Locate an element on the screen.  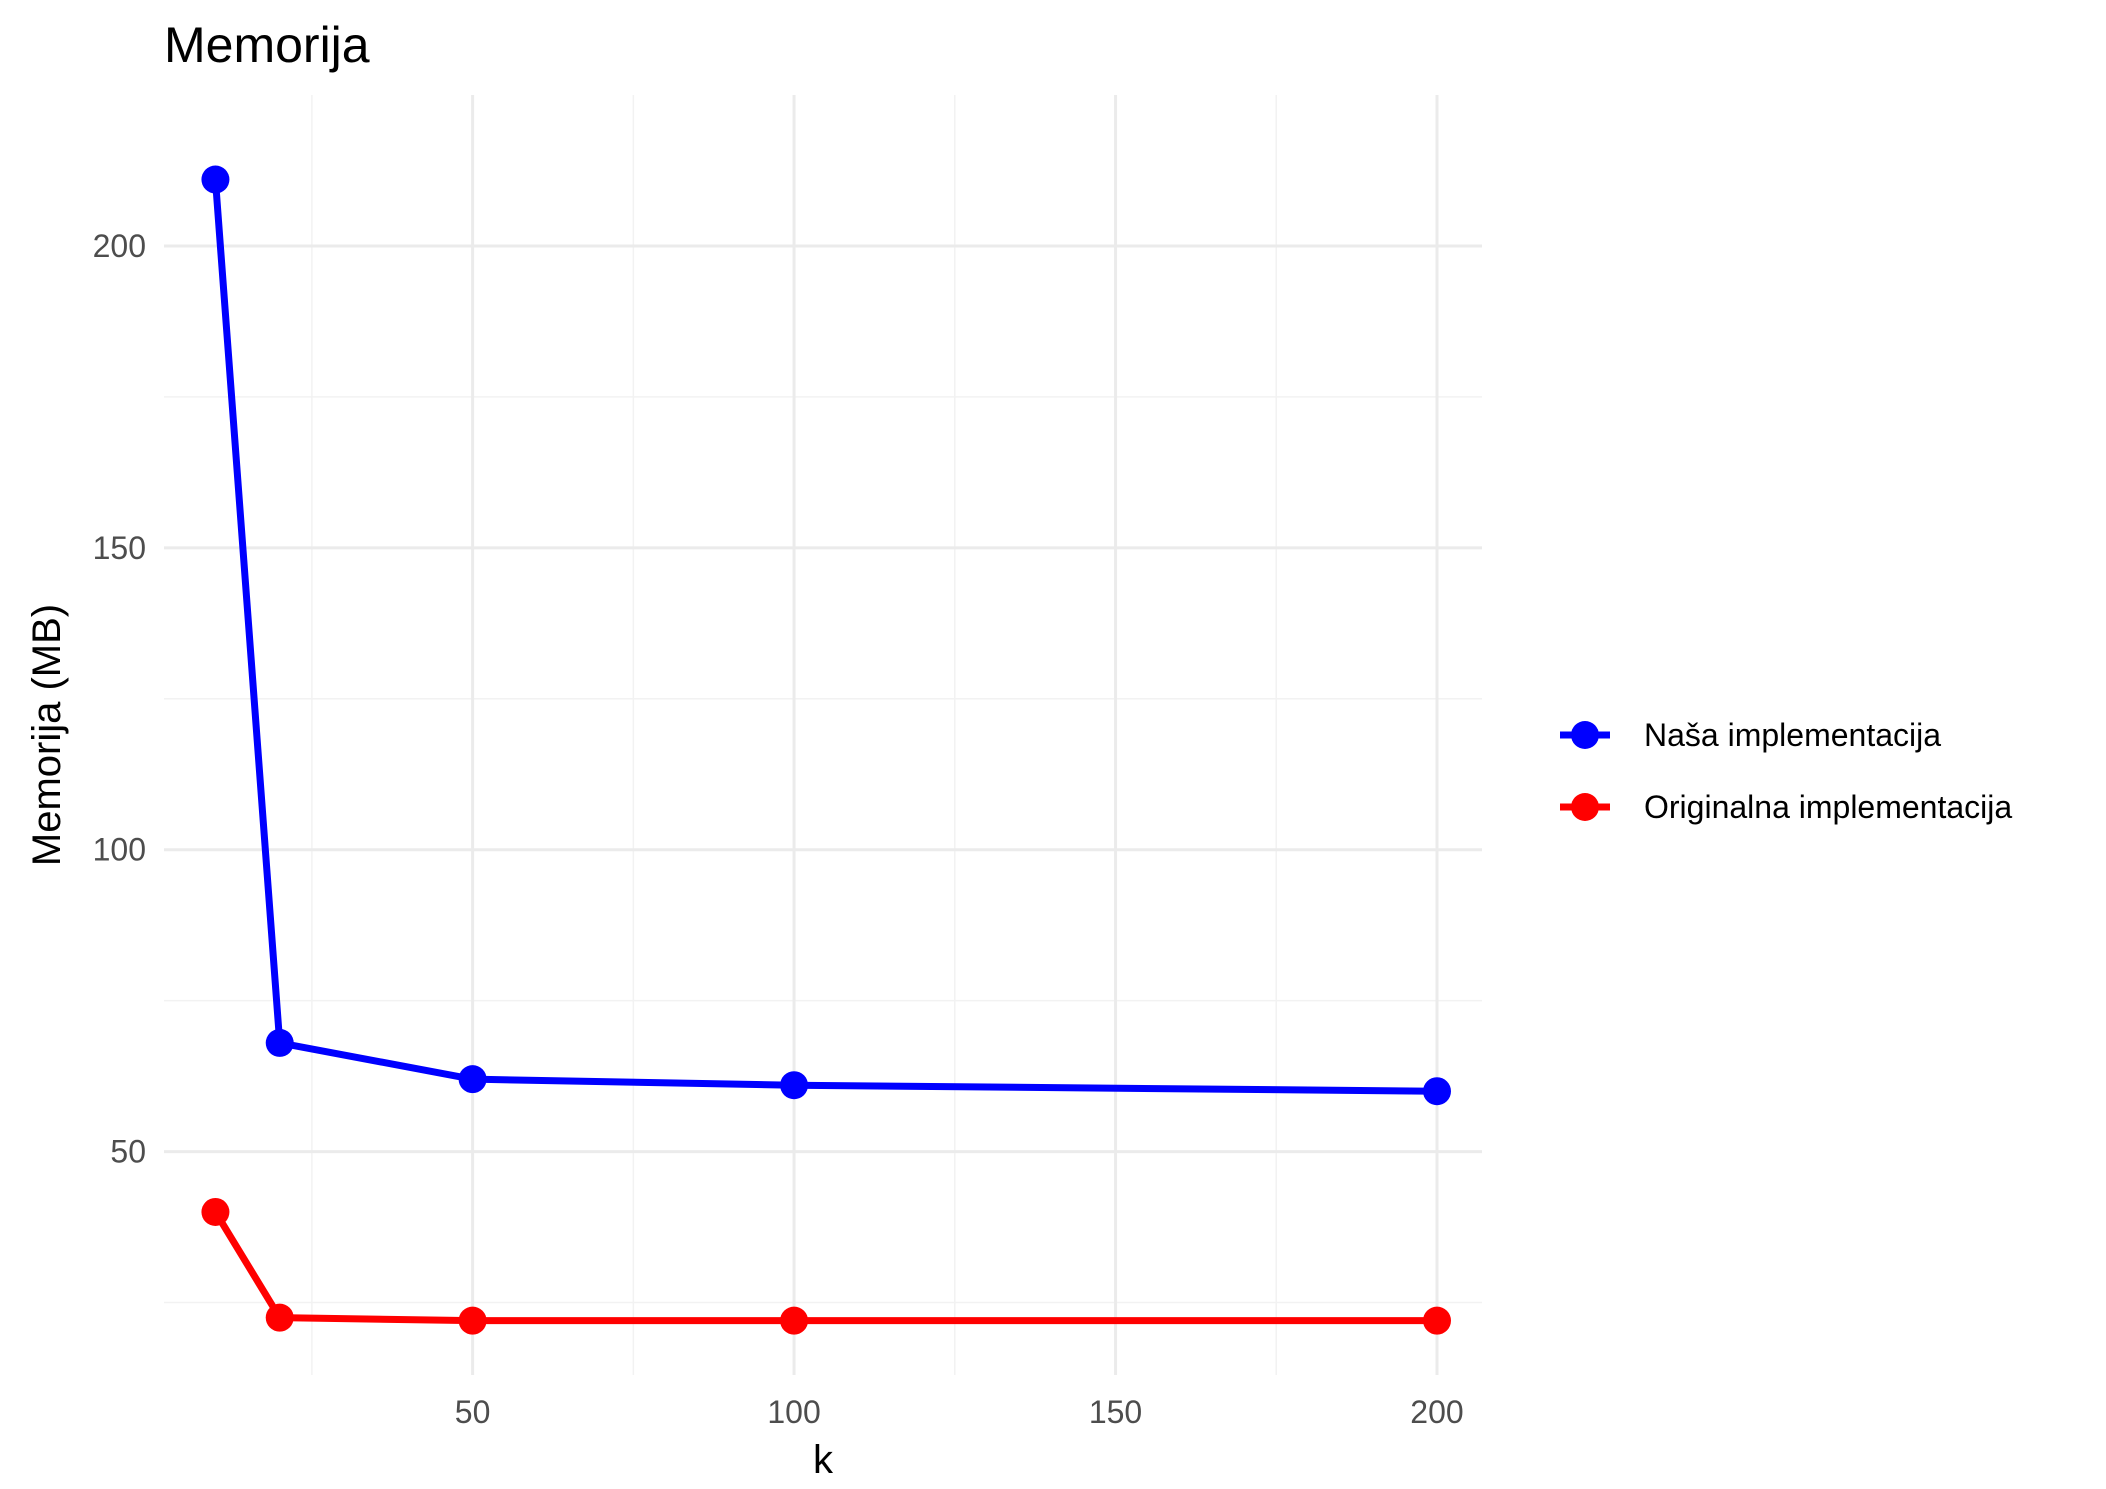
legend-item: Originalna implementacija is located at coordinates (1786, 807).